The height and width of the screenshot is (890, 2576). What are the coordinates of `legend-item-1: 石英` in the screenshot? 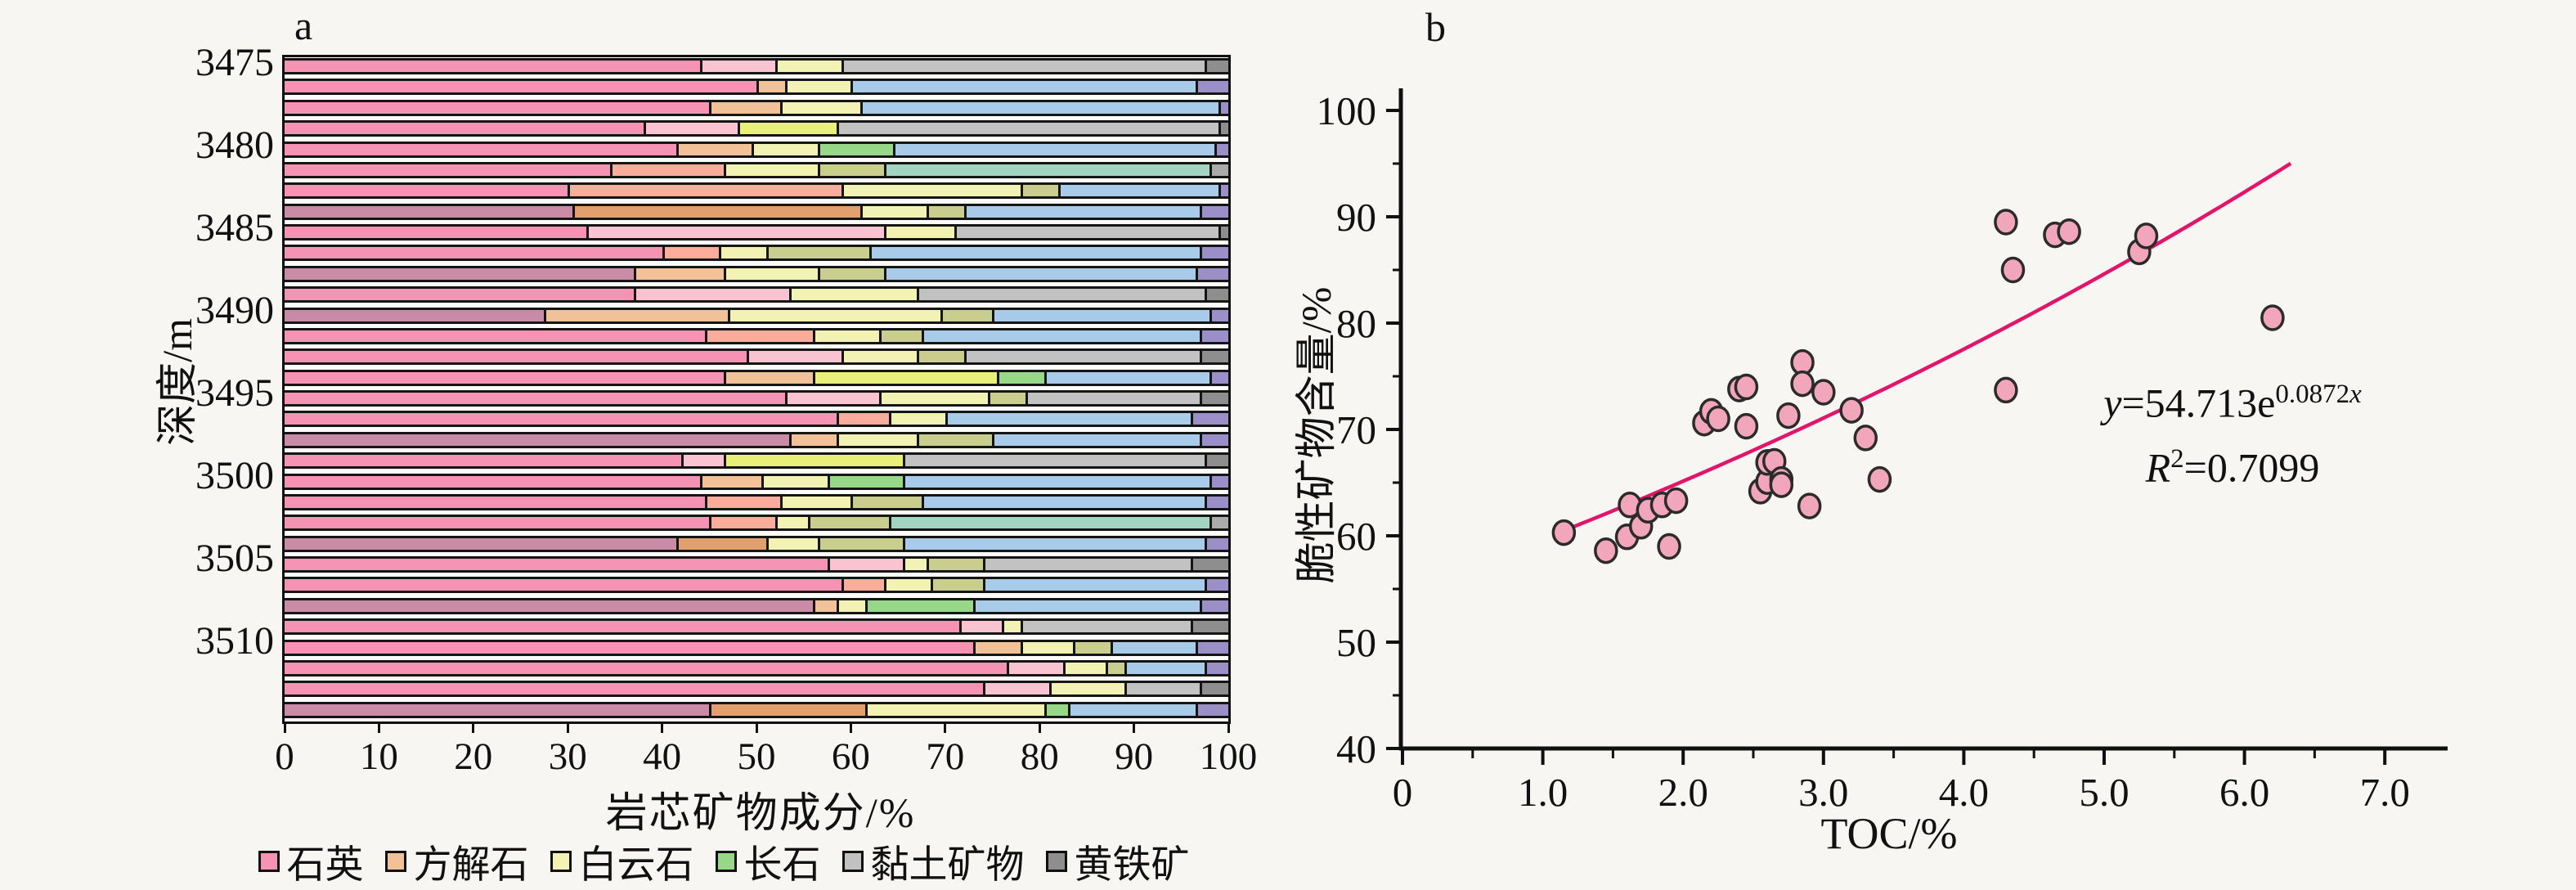 It's located at (311, 861).